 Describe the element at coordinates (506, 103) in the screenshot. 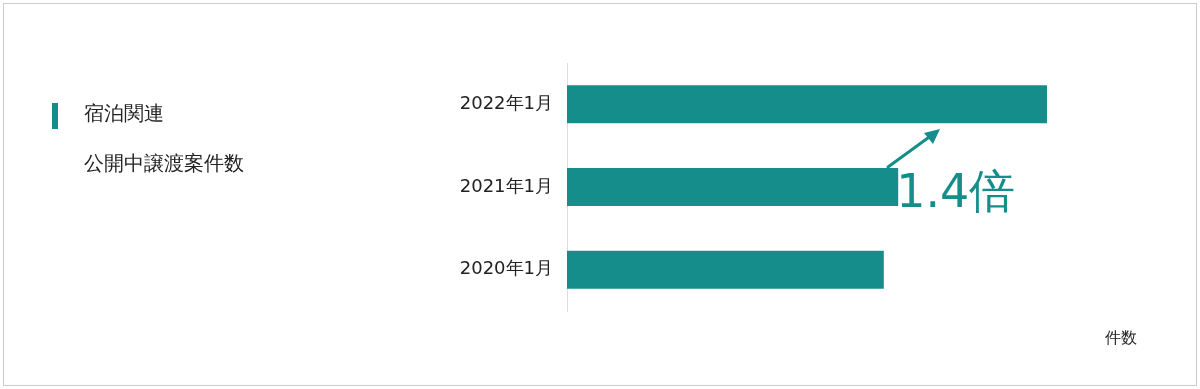

I see `y-tick-label: 2022年1月` at that location.